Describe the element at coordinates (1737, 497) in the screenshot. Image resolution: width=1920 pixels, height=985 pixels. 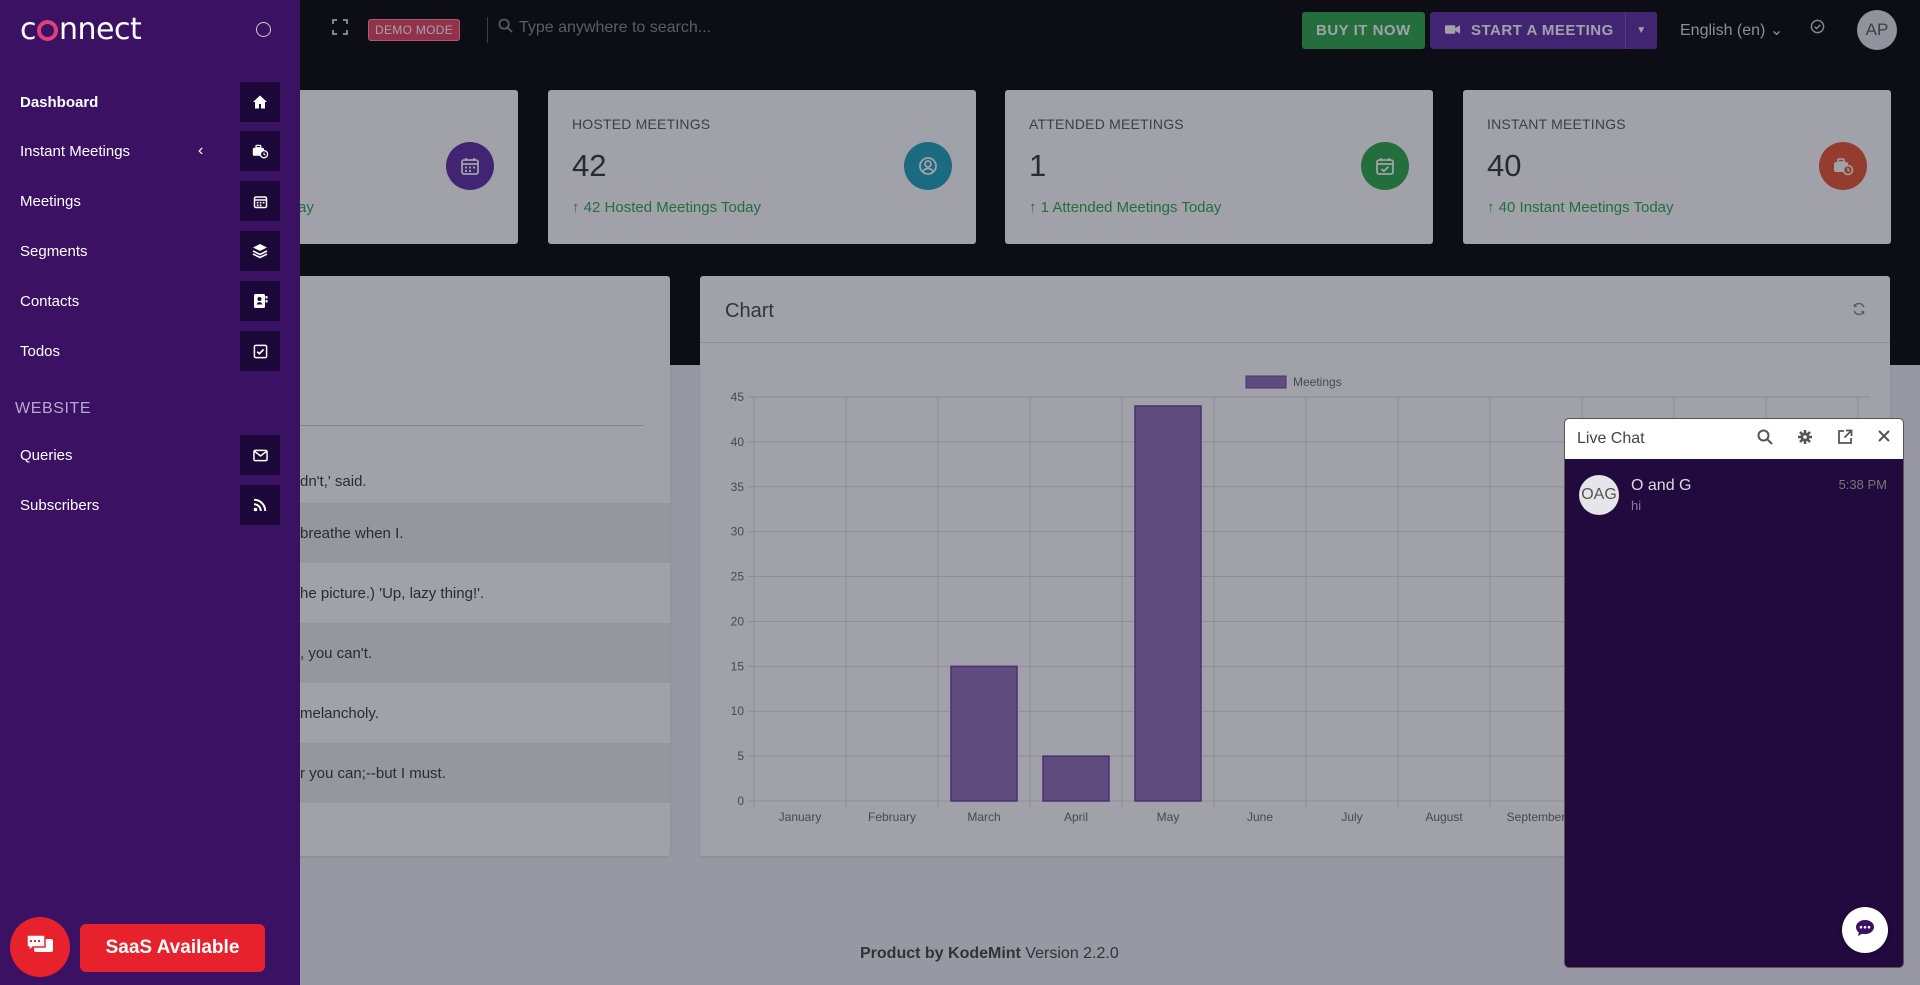
I see `chat-conversation-item: OAG O and G hi 5:38 PM` at that location.